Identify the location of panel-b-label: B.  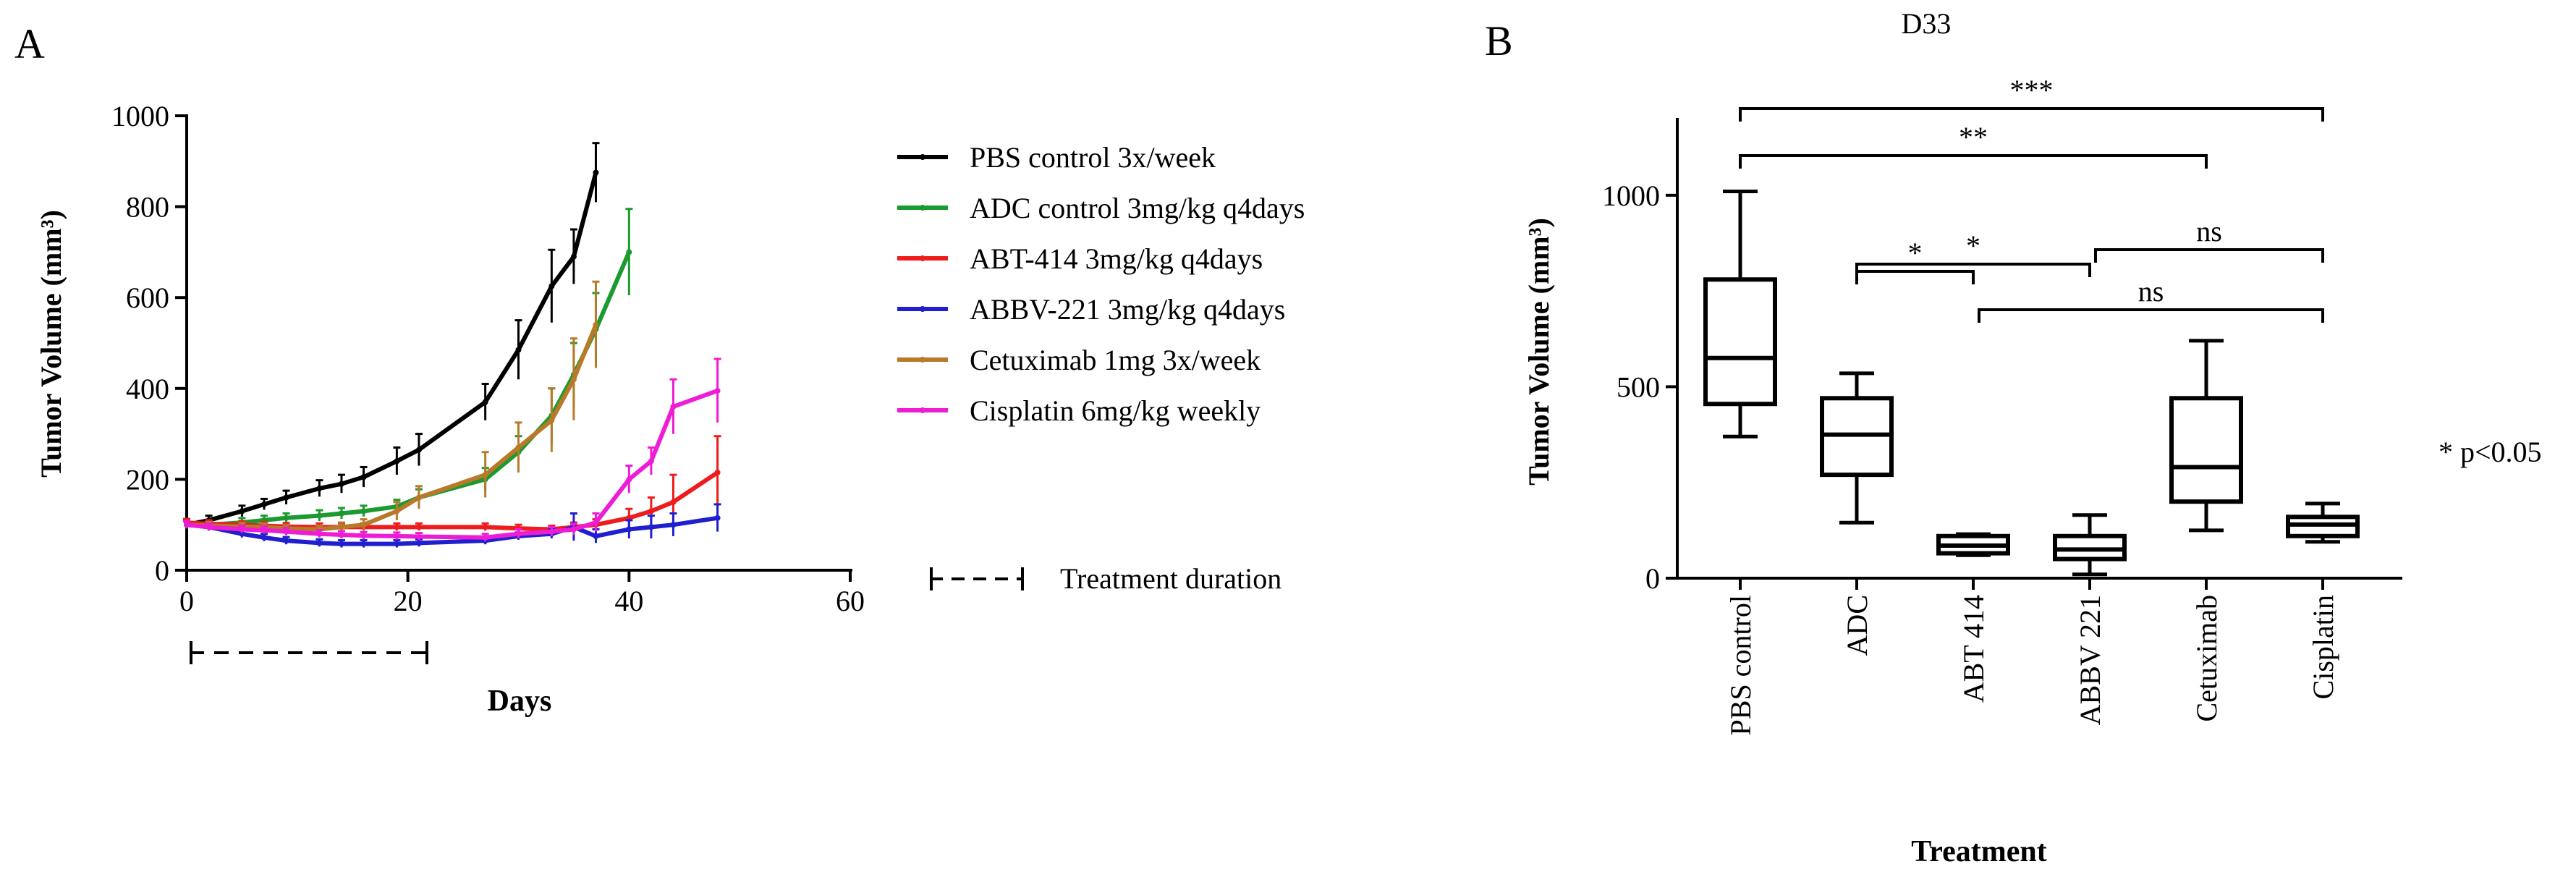
(1499, 40).